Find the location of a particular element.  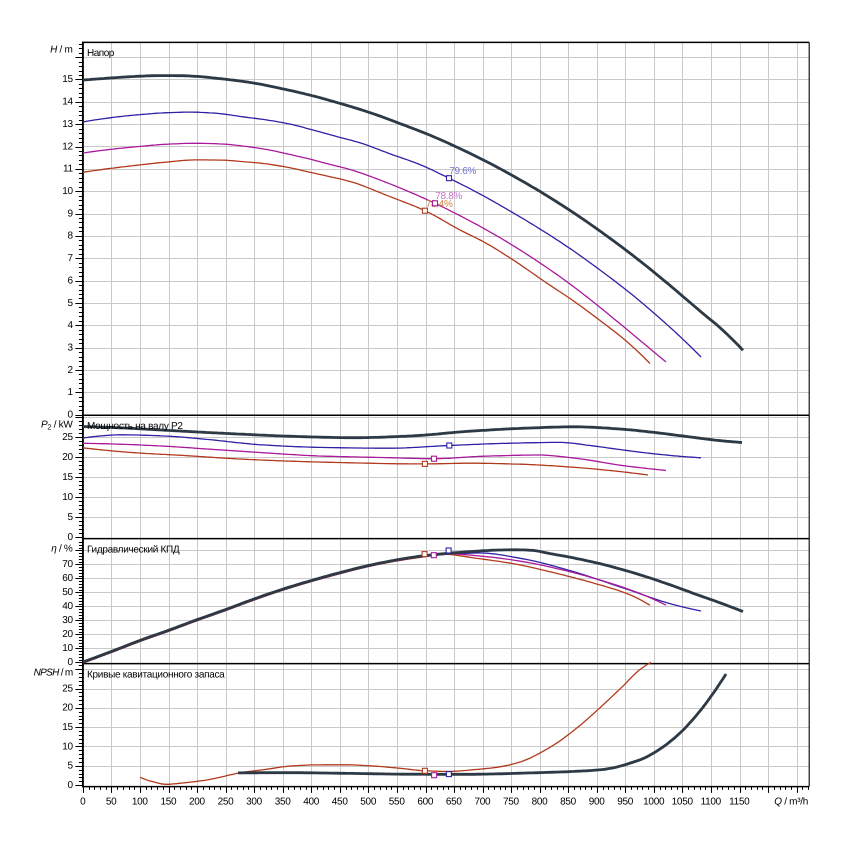

svg-text: 1000 is located at coordinates (654, 801).